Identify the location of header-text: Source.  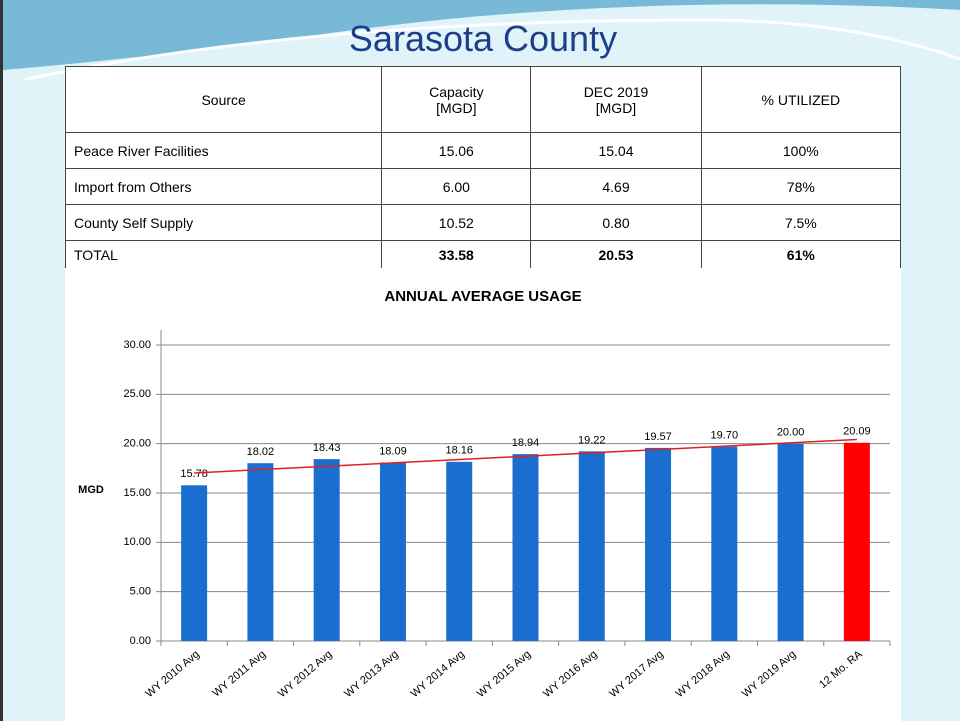
(223, 99).